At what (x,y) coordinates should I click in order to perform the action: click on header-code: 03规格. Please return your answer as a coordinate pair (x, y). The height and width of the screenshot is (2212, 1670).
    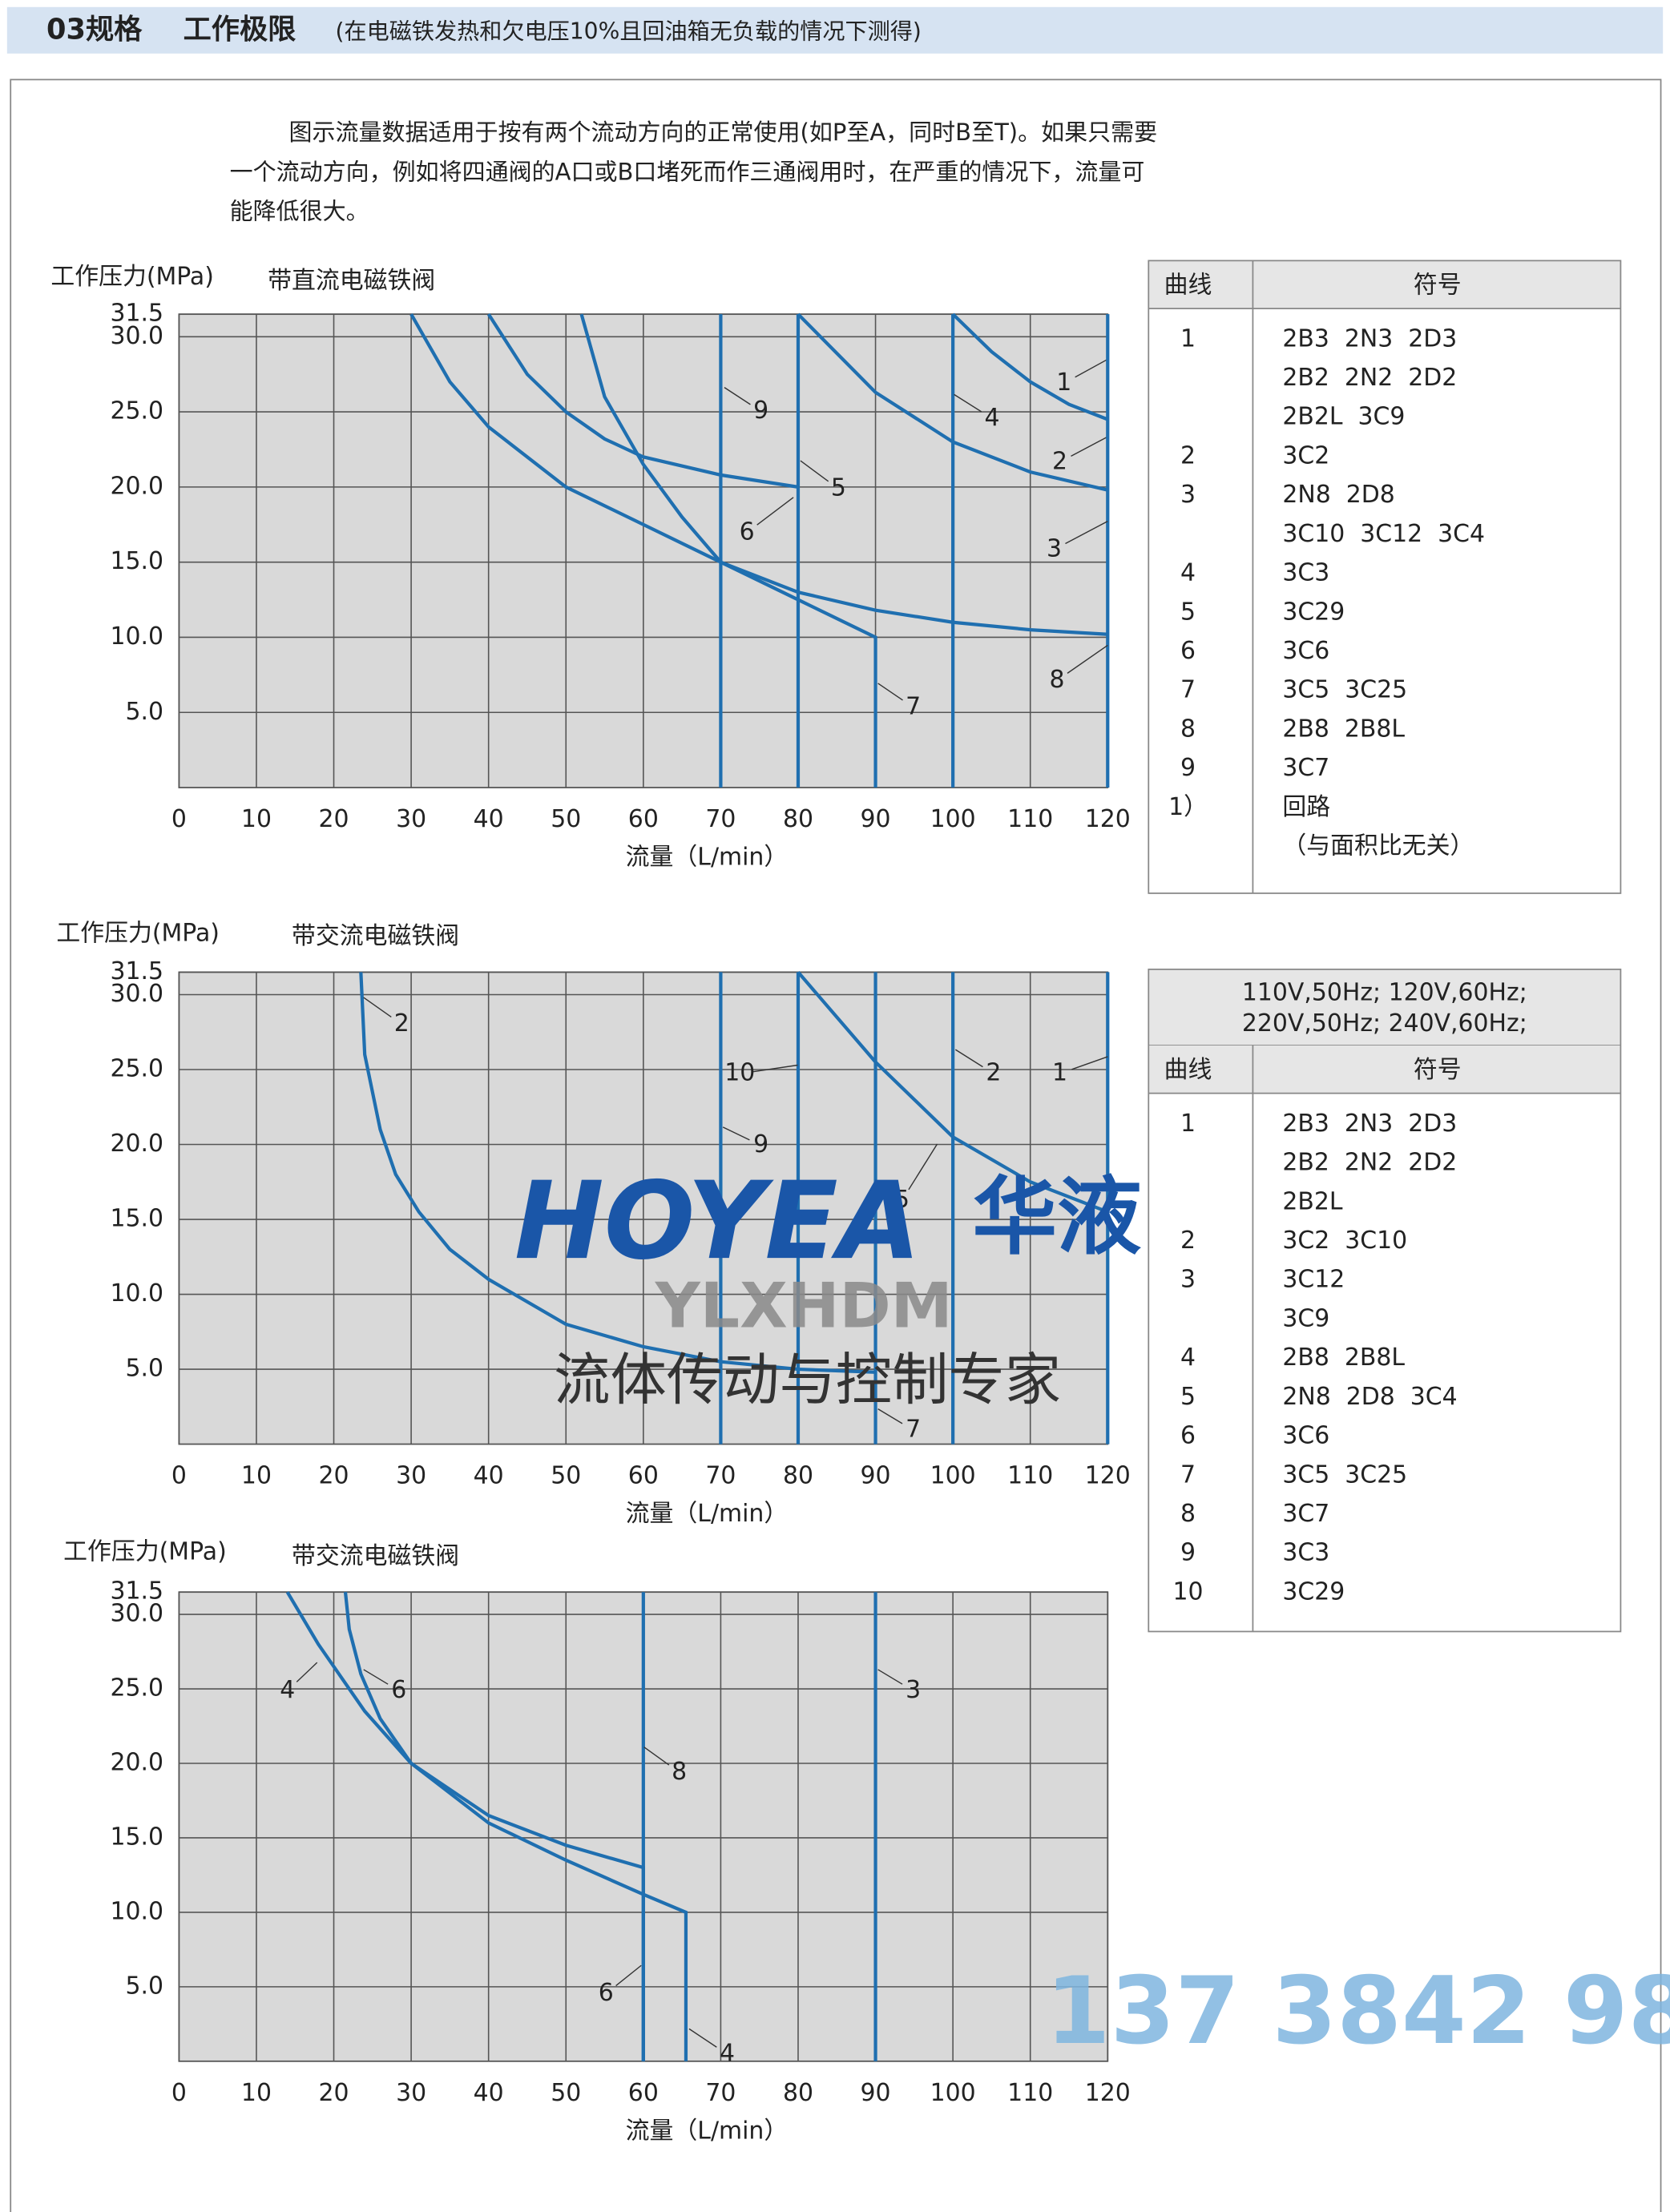
    Looking at the image, I should click on (94, 30).